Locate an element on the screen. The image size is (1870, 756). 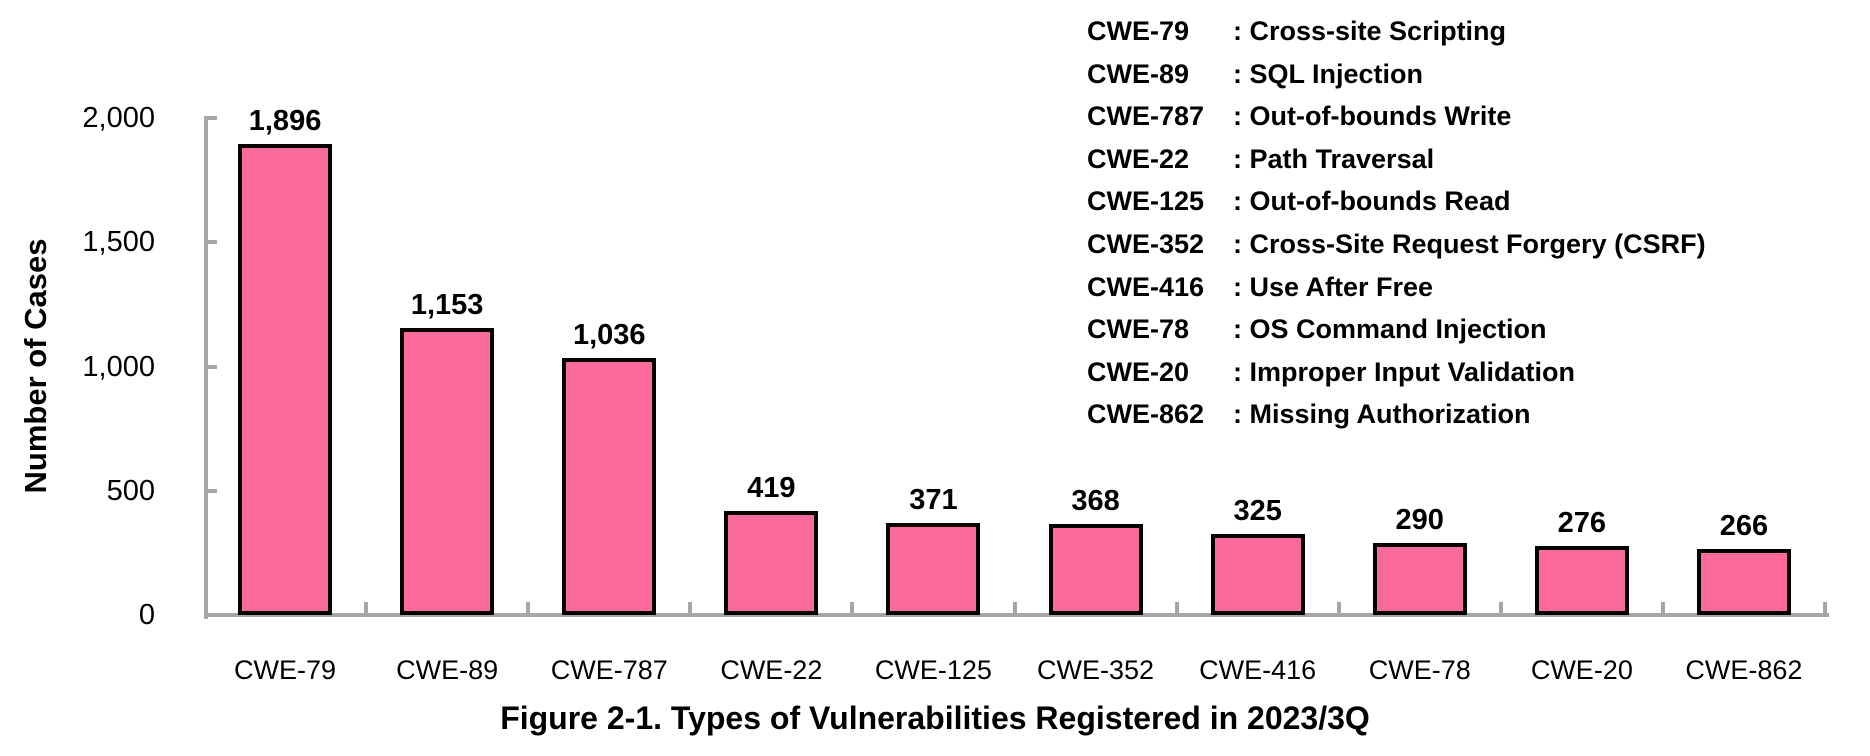
chart-slot: 1,036 CWE-787 is located at coordinates (609, 401).